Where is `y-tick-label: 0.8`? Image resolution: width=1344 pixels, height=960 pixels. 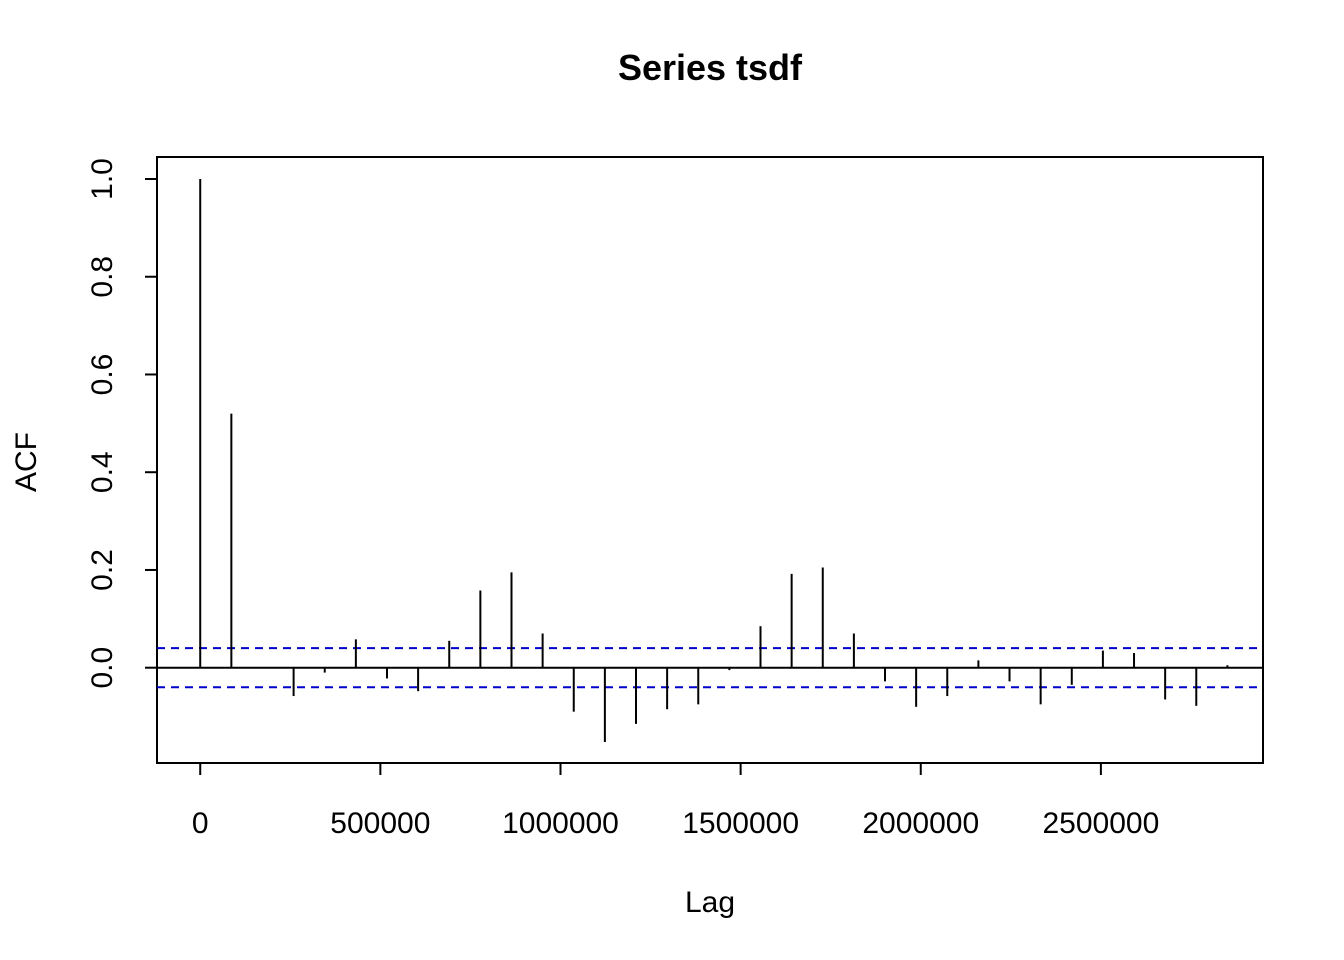 y-tick-label: 0.8 is located at coordinates (102, 277).